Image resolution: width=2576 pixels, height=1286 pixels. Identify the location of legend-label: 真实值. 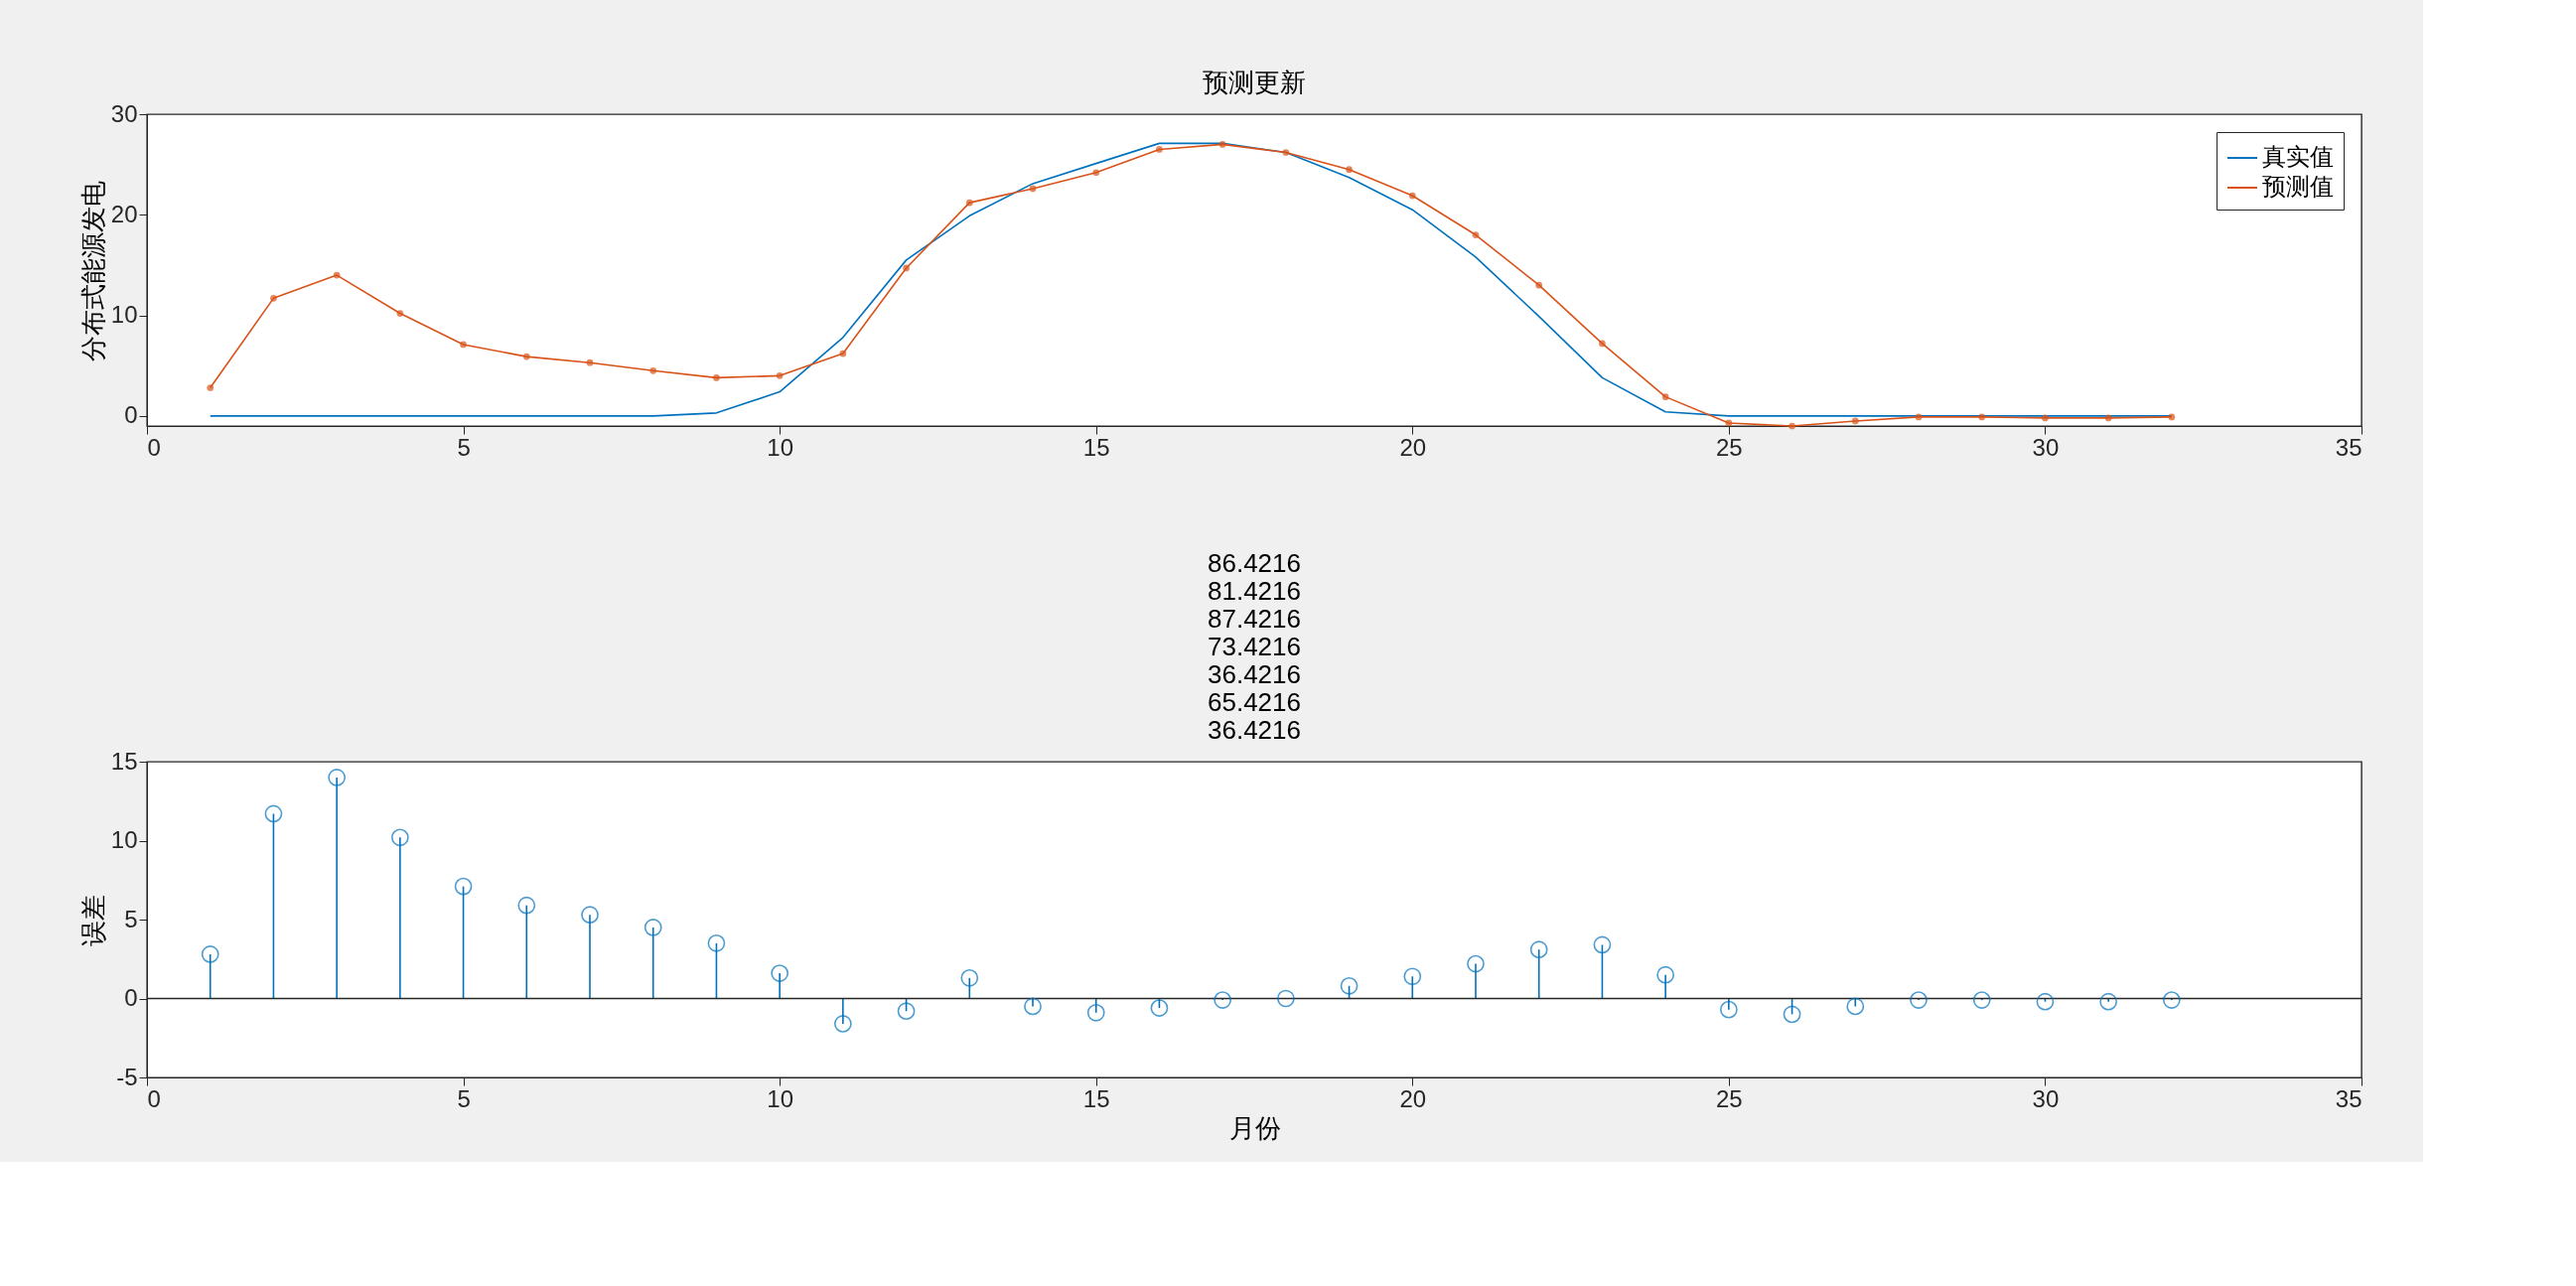
(2298, 156).